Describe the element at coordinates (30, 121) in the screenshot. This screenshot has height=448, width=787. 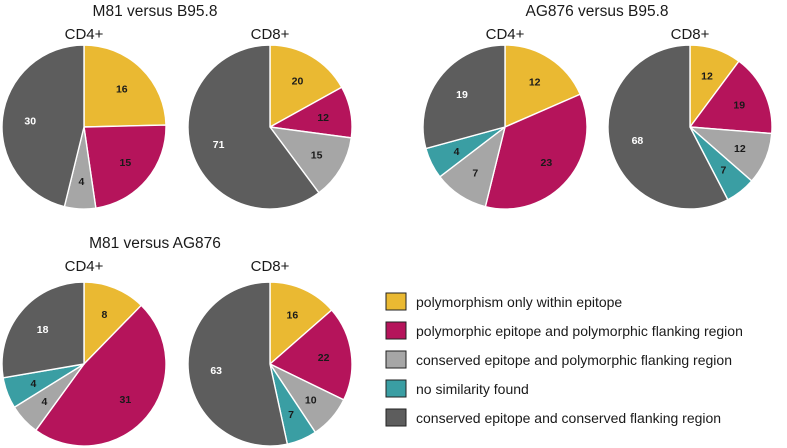
I see `slice-value-label: 30` at that location.